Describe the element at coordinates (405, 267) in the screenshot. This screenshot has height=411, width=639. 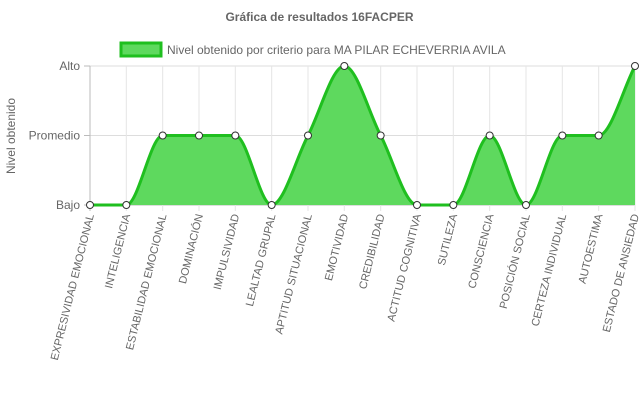
I see `x-tick-label: ACTITUD COGNITIVA` at that location.